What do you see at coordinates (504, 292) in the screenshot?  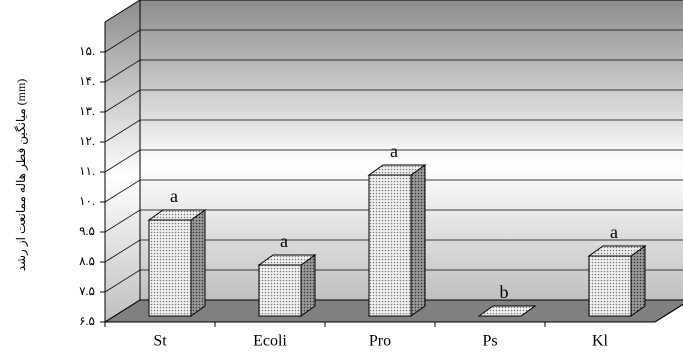 I see `annotation: b` at bounding box center [504, 292].